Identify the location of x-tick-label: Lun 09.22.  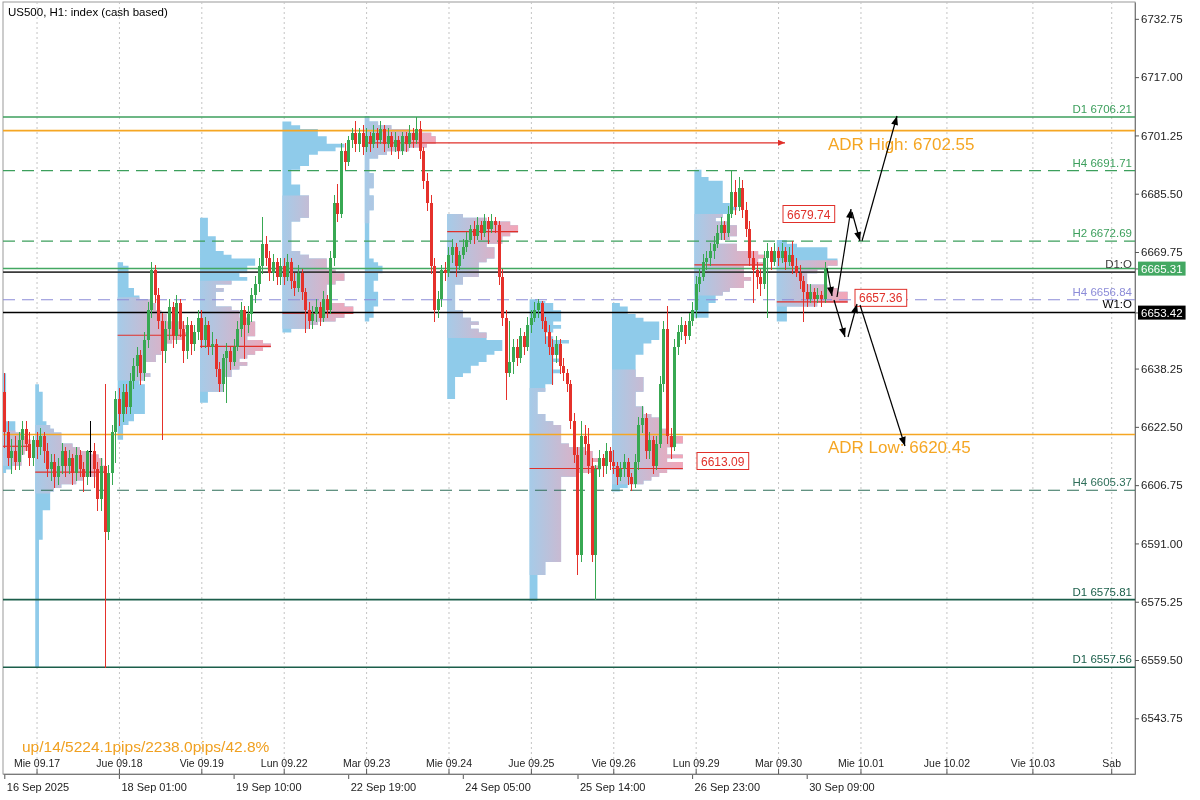
(284, 763).